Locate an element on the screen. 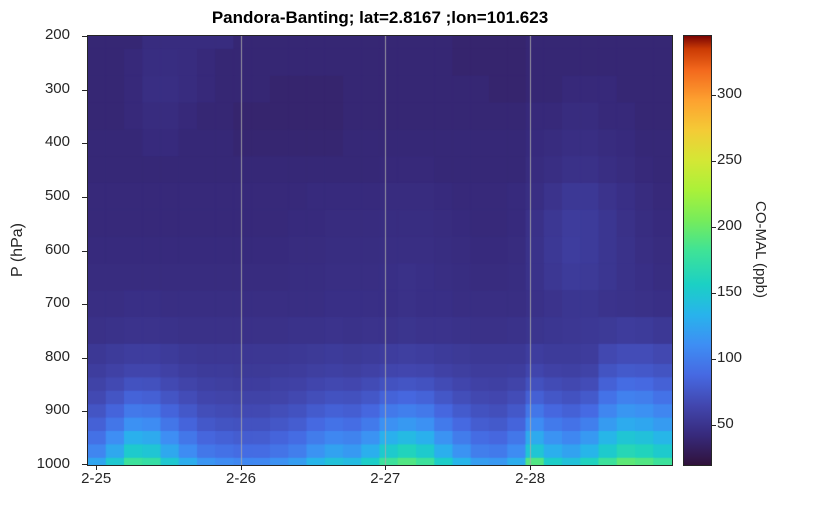  colorbar-tick-label: 250 is located at coordinates (730, 160).